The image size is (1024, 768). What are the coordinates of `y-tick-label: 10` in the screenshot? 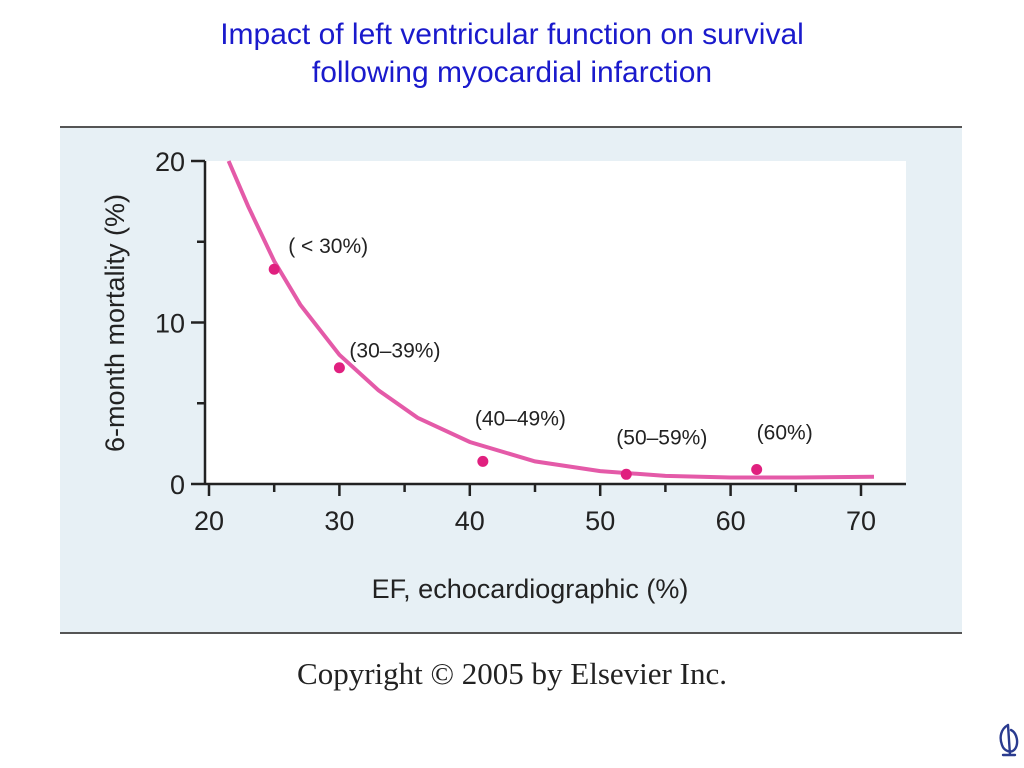 It's located at (170, 324).